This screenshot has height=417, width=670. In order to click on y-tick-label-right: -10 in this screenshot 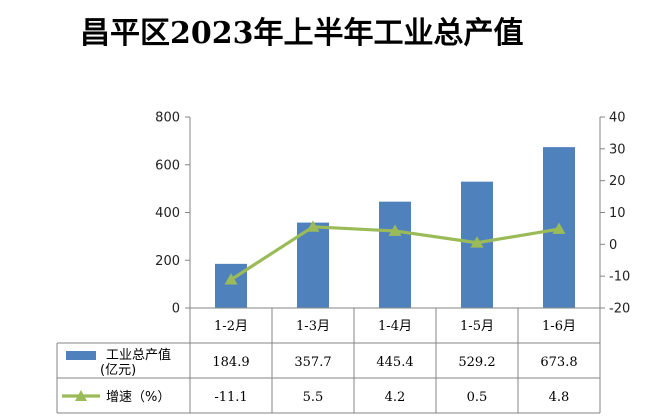, I will do `click(619, 277)`.